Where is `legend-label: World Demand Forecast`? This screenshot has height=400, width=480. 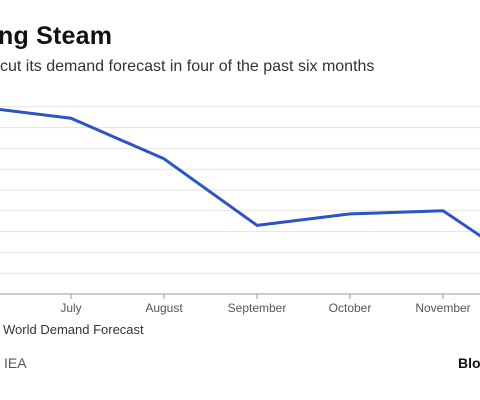
legend-label: World Demand Forecast is located at coordinates (73, 329).